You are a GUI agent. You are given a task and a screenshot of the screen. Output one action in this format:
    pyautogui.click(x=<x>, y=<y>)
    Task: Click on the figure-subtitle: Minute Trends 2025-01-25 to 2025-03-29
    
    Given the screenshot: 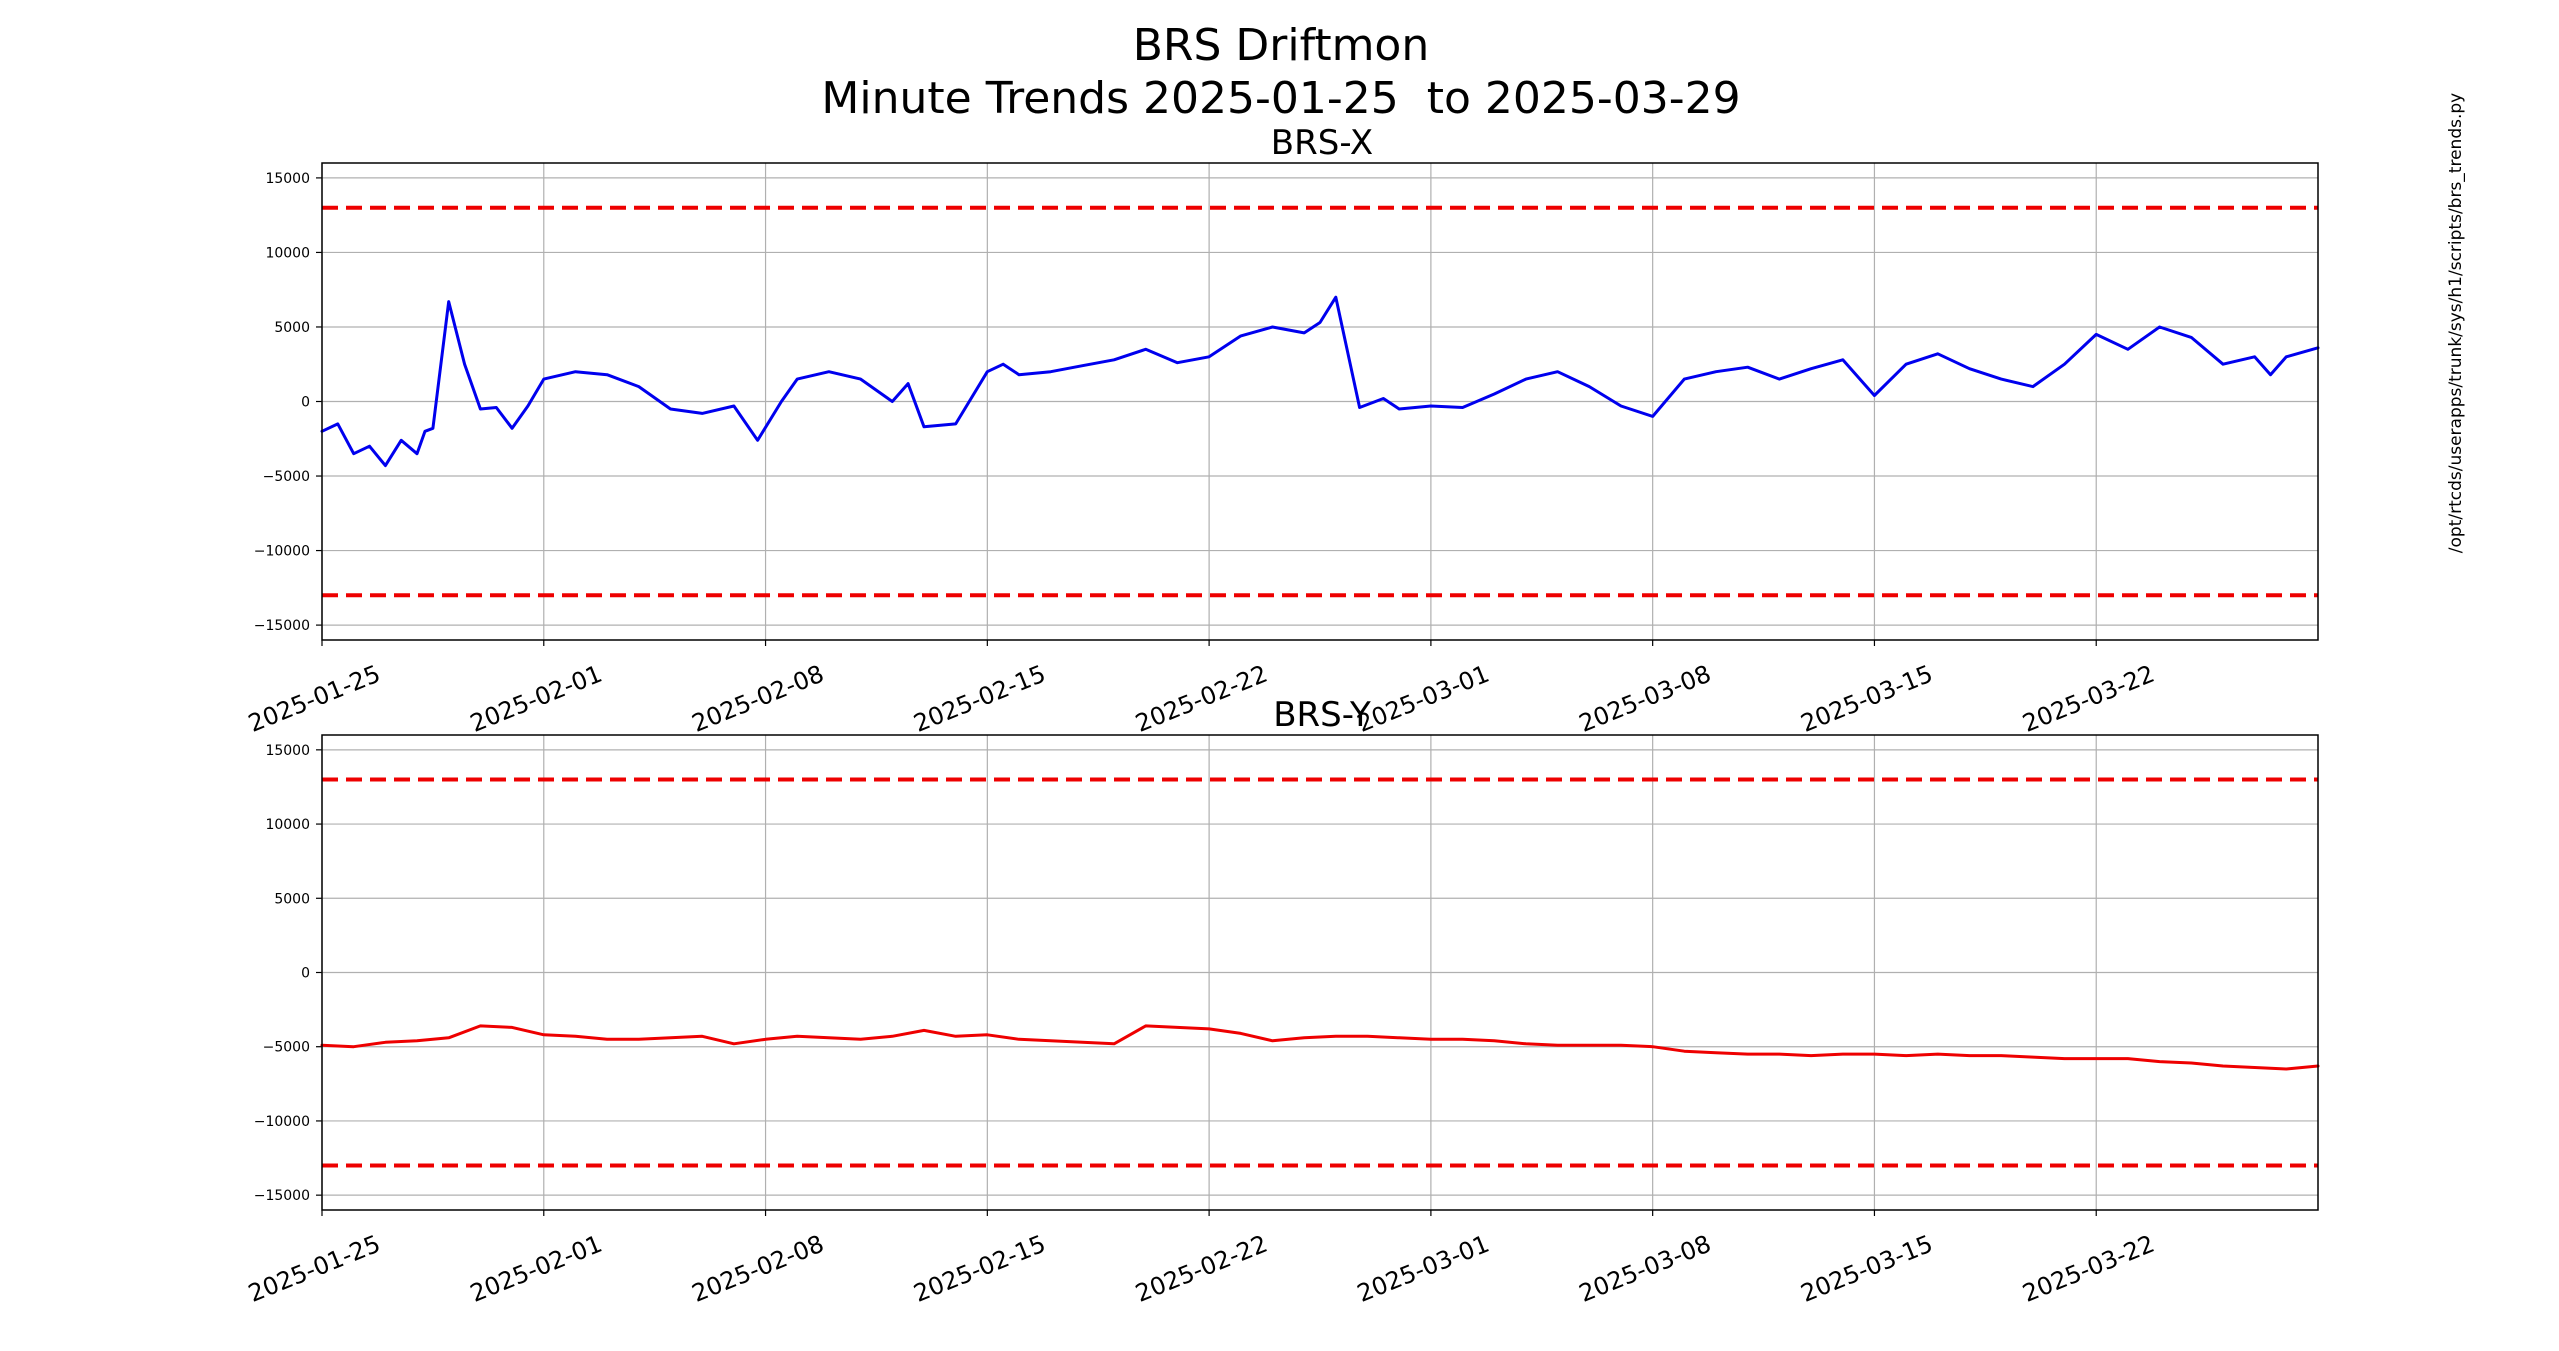 What is the action you would take?
    pyautogui.click(x=1280, y=98)
    